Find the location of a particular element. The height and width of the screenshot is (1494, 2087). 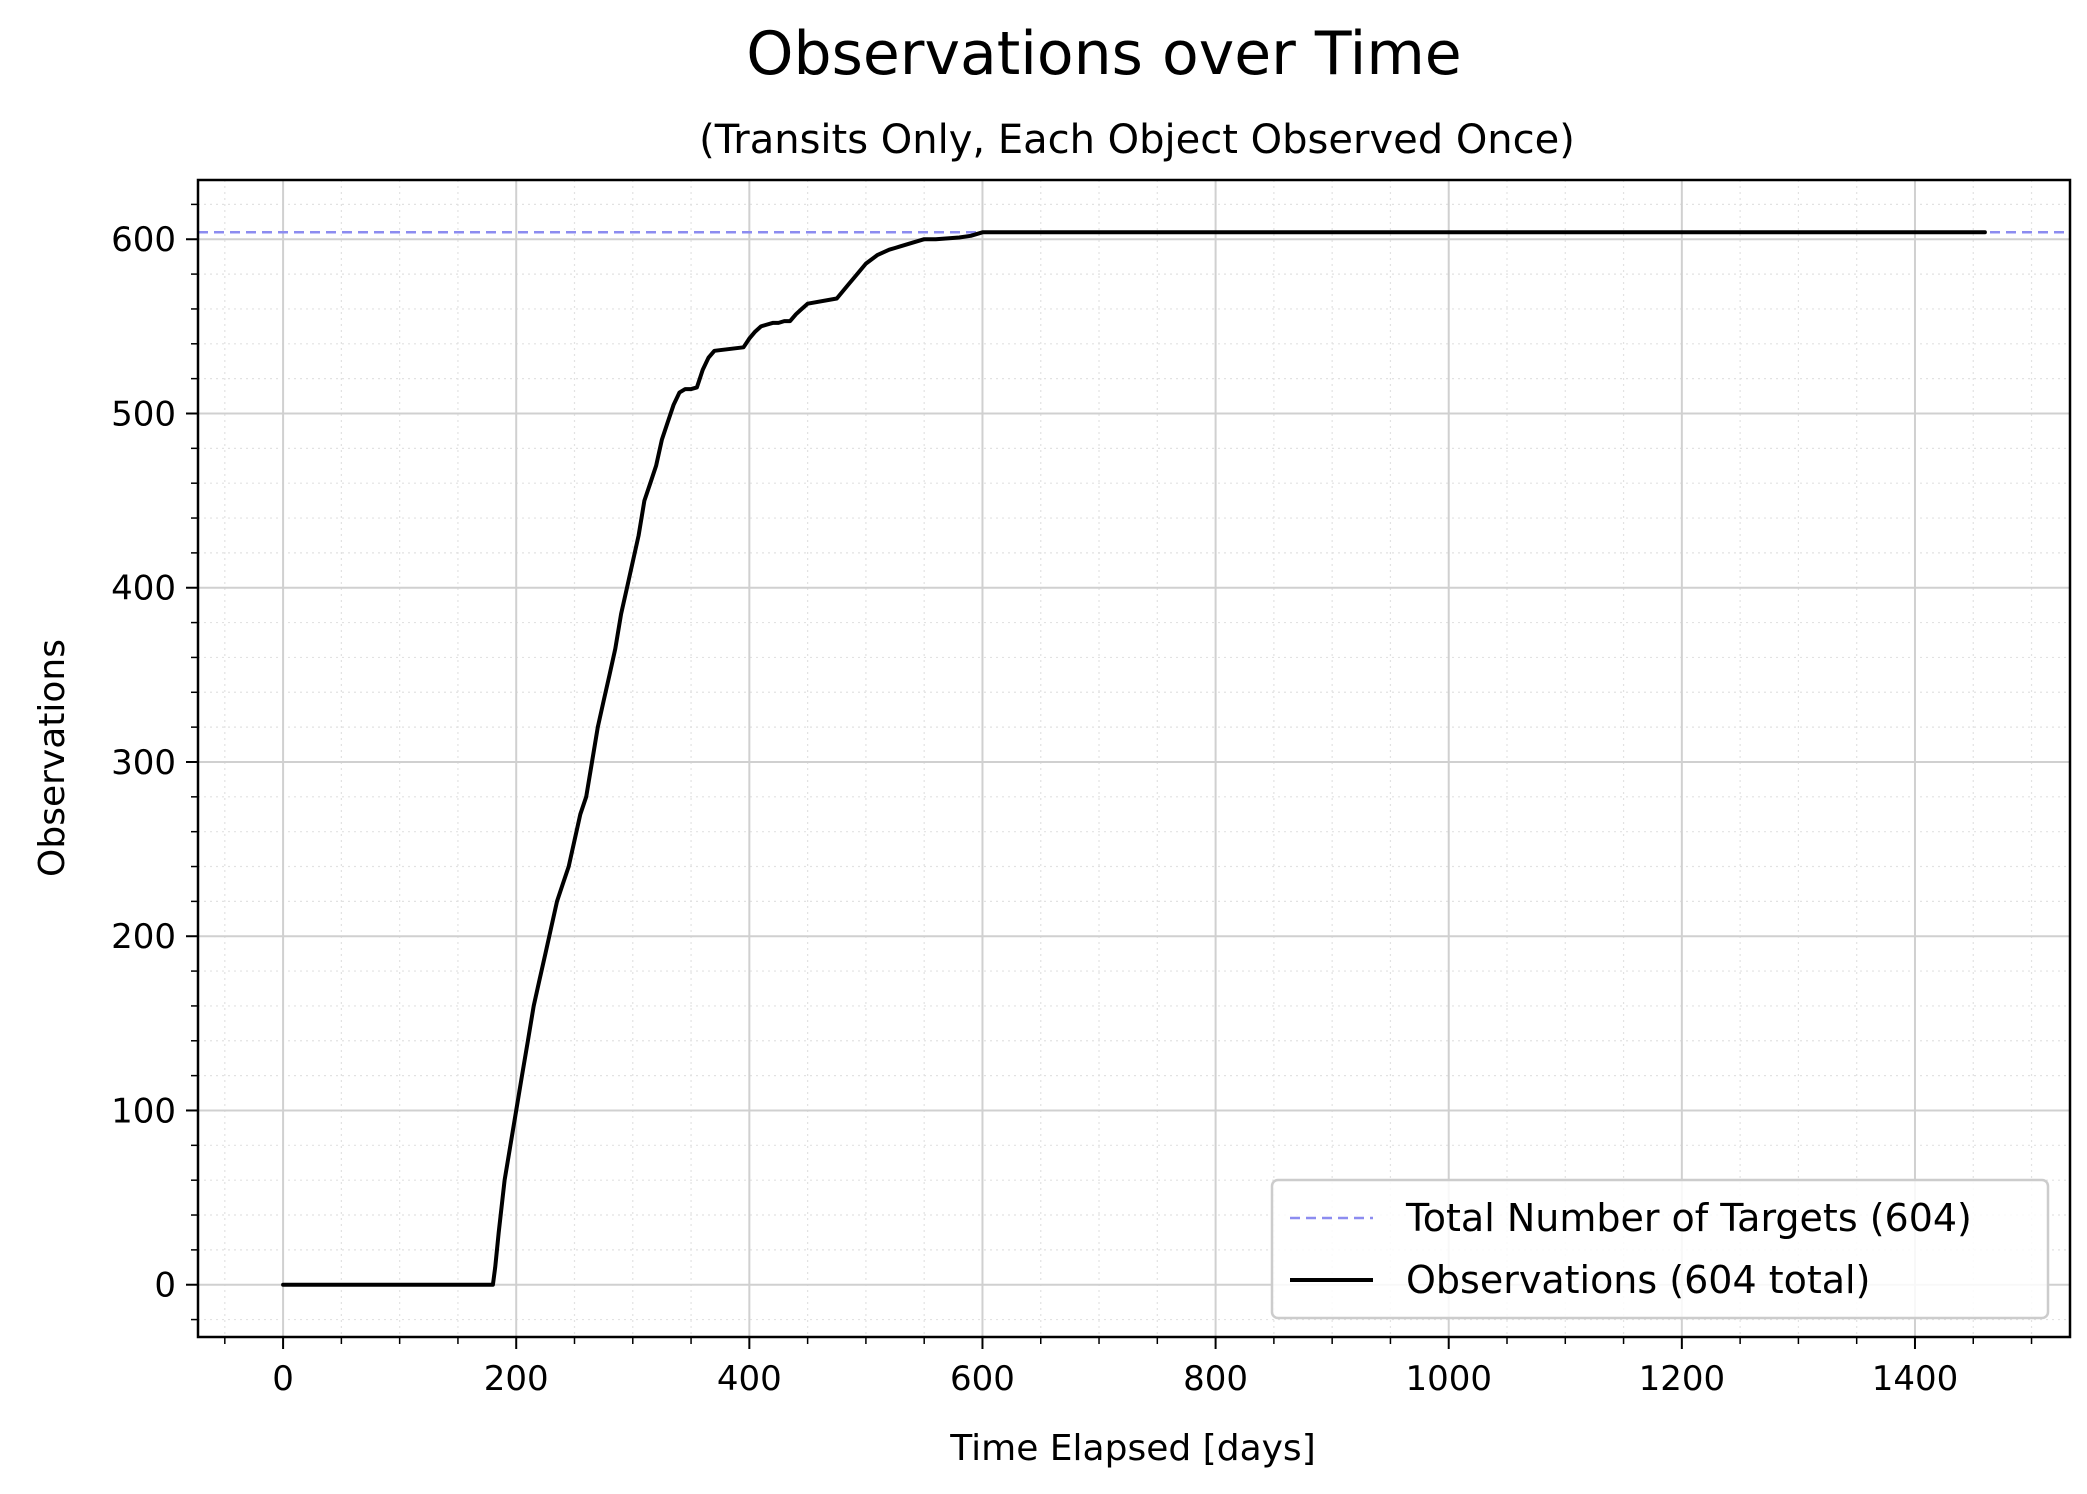

x-tick-label: 1000 is located at coordinates (1448, 1379).